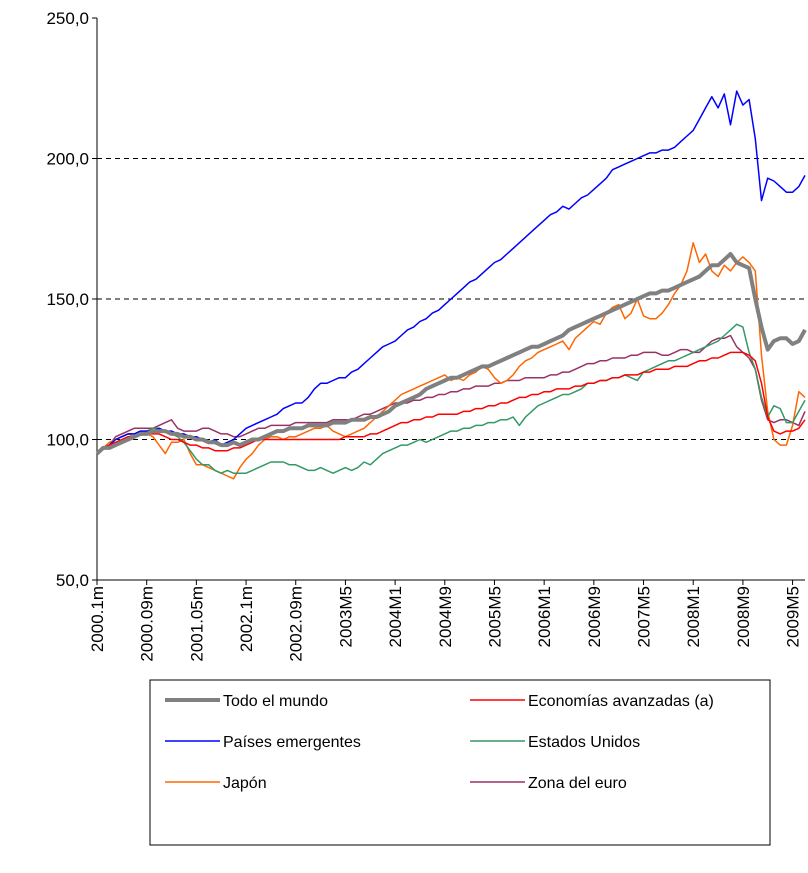 The width and height of the screenshot is (808, 873). Describe the element at coordinates (292, 742) in the screenshot. I see `legend-label: Países emergentes` at that location.